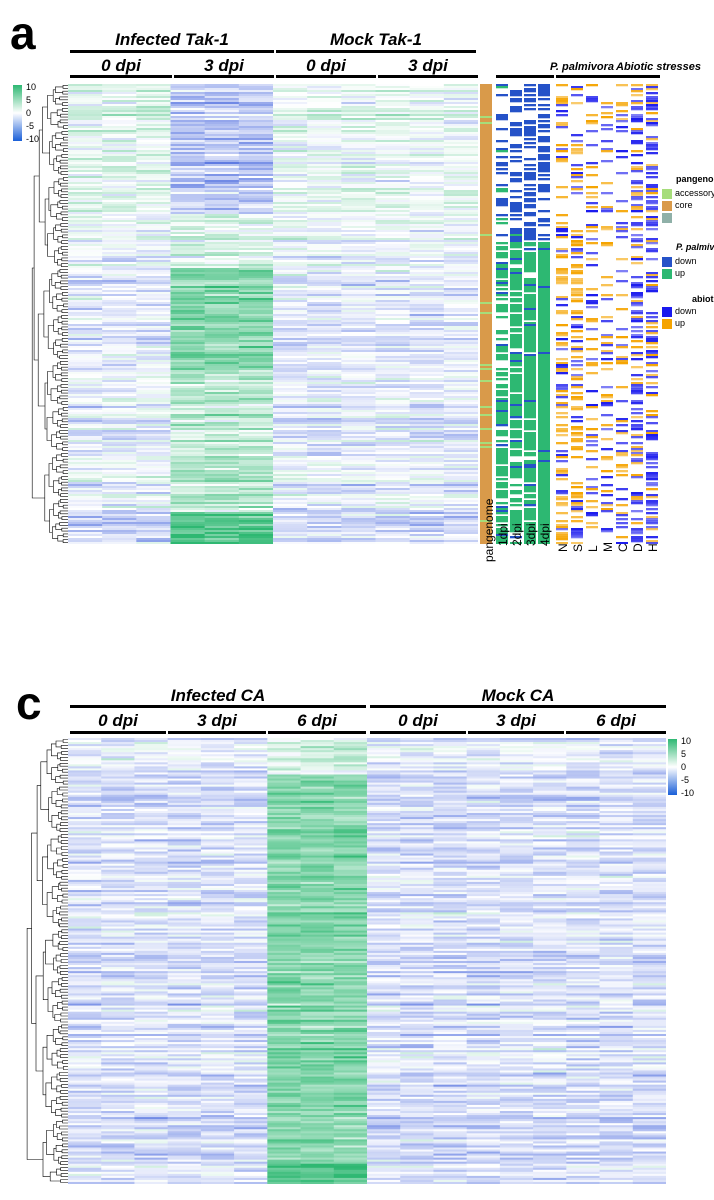  What do you see at coordinates (545, 534) in the screenshot?
I see `ann-col-4dpi: 4dpi` at bounding box center [545, 534].